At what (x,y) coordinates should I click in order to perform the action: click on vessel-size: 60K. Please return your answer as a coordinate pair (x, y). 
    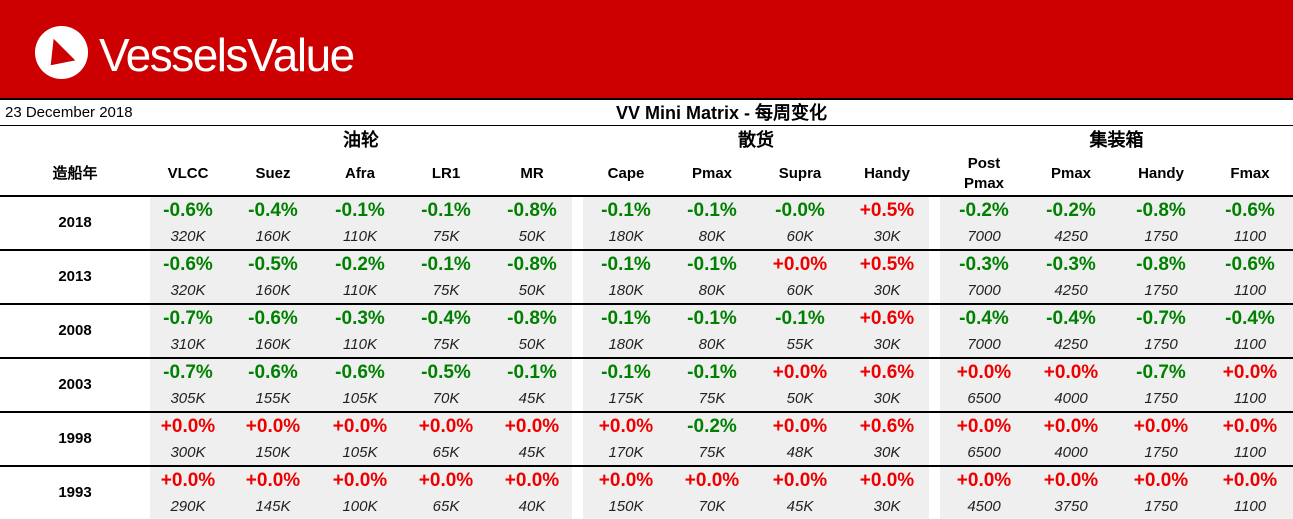
    Looking at the image, I should click on (800, 290).